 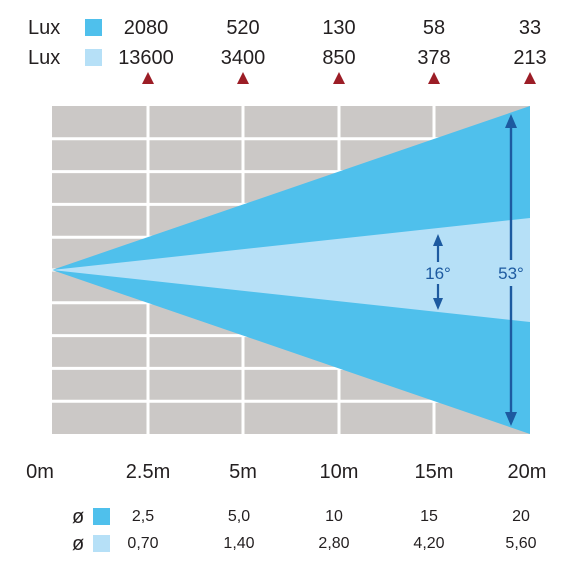 What do you see at coordinates (333, 543) in the screenshot?
I see `diameter-value: 2,80` at bounding box center [333, 543].